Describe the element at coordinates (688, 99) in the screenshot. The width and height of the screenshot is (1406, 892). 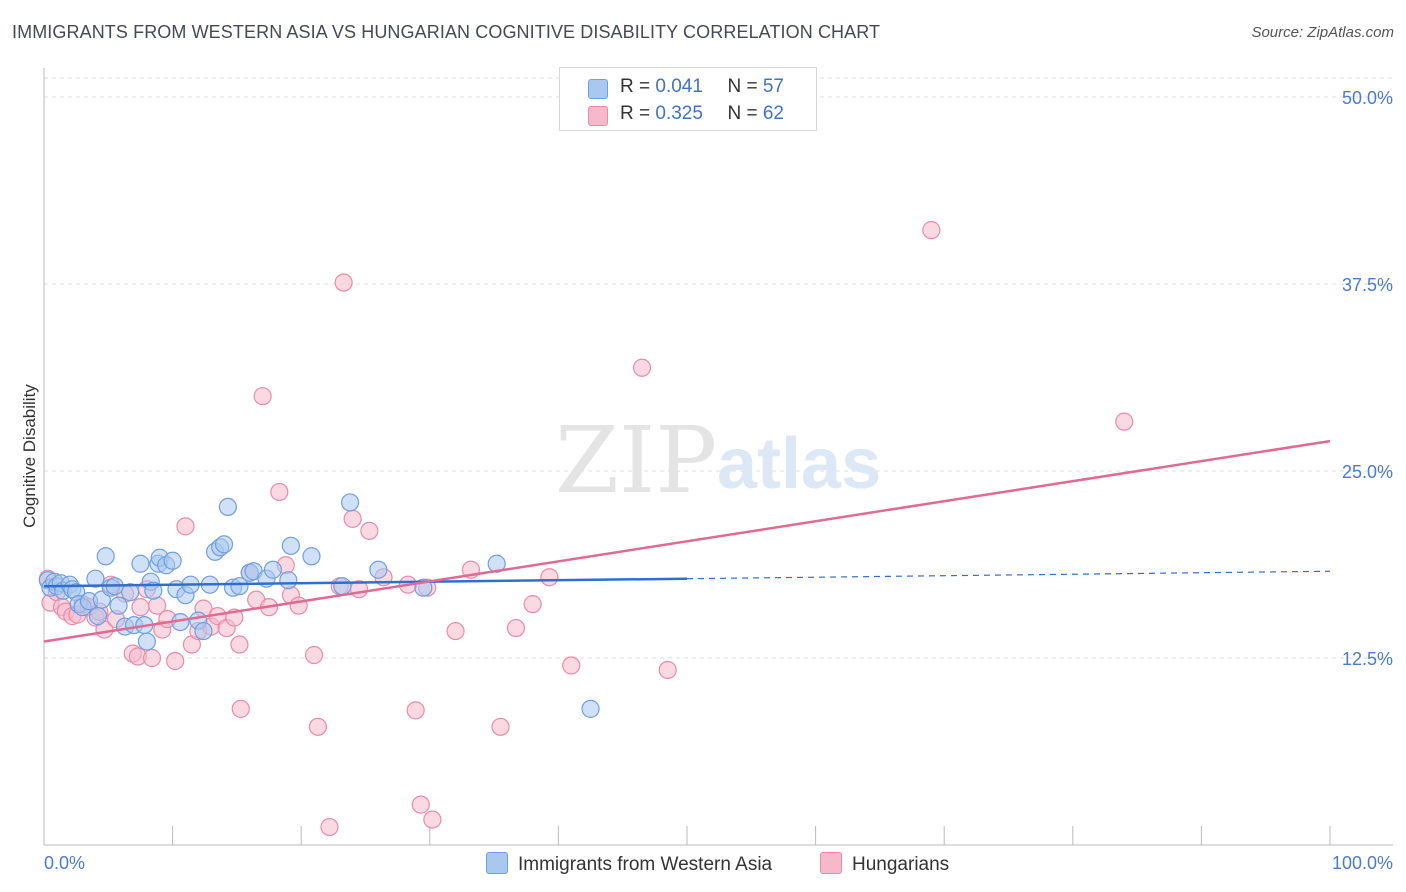
I see `correlation-legend: R = 0.041 N = 57 R = 0.325 N = 62` at that location.